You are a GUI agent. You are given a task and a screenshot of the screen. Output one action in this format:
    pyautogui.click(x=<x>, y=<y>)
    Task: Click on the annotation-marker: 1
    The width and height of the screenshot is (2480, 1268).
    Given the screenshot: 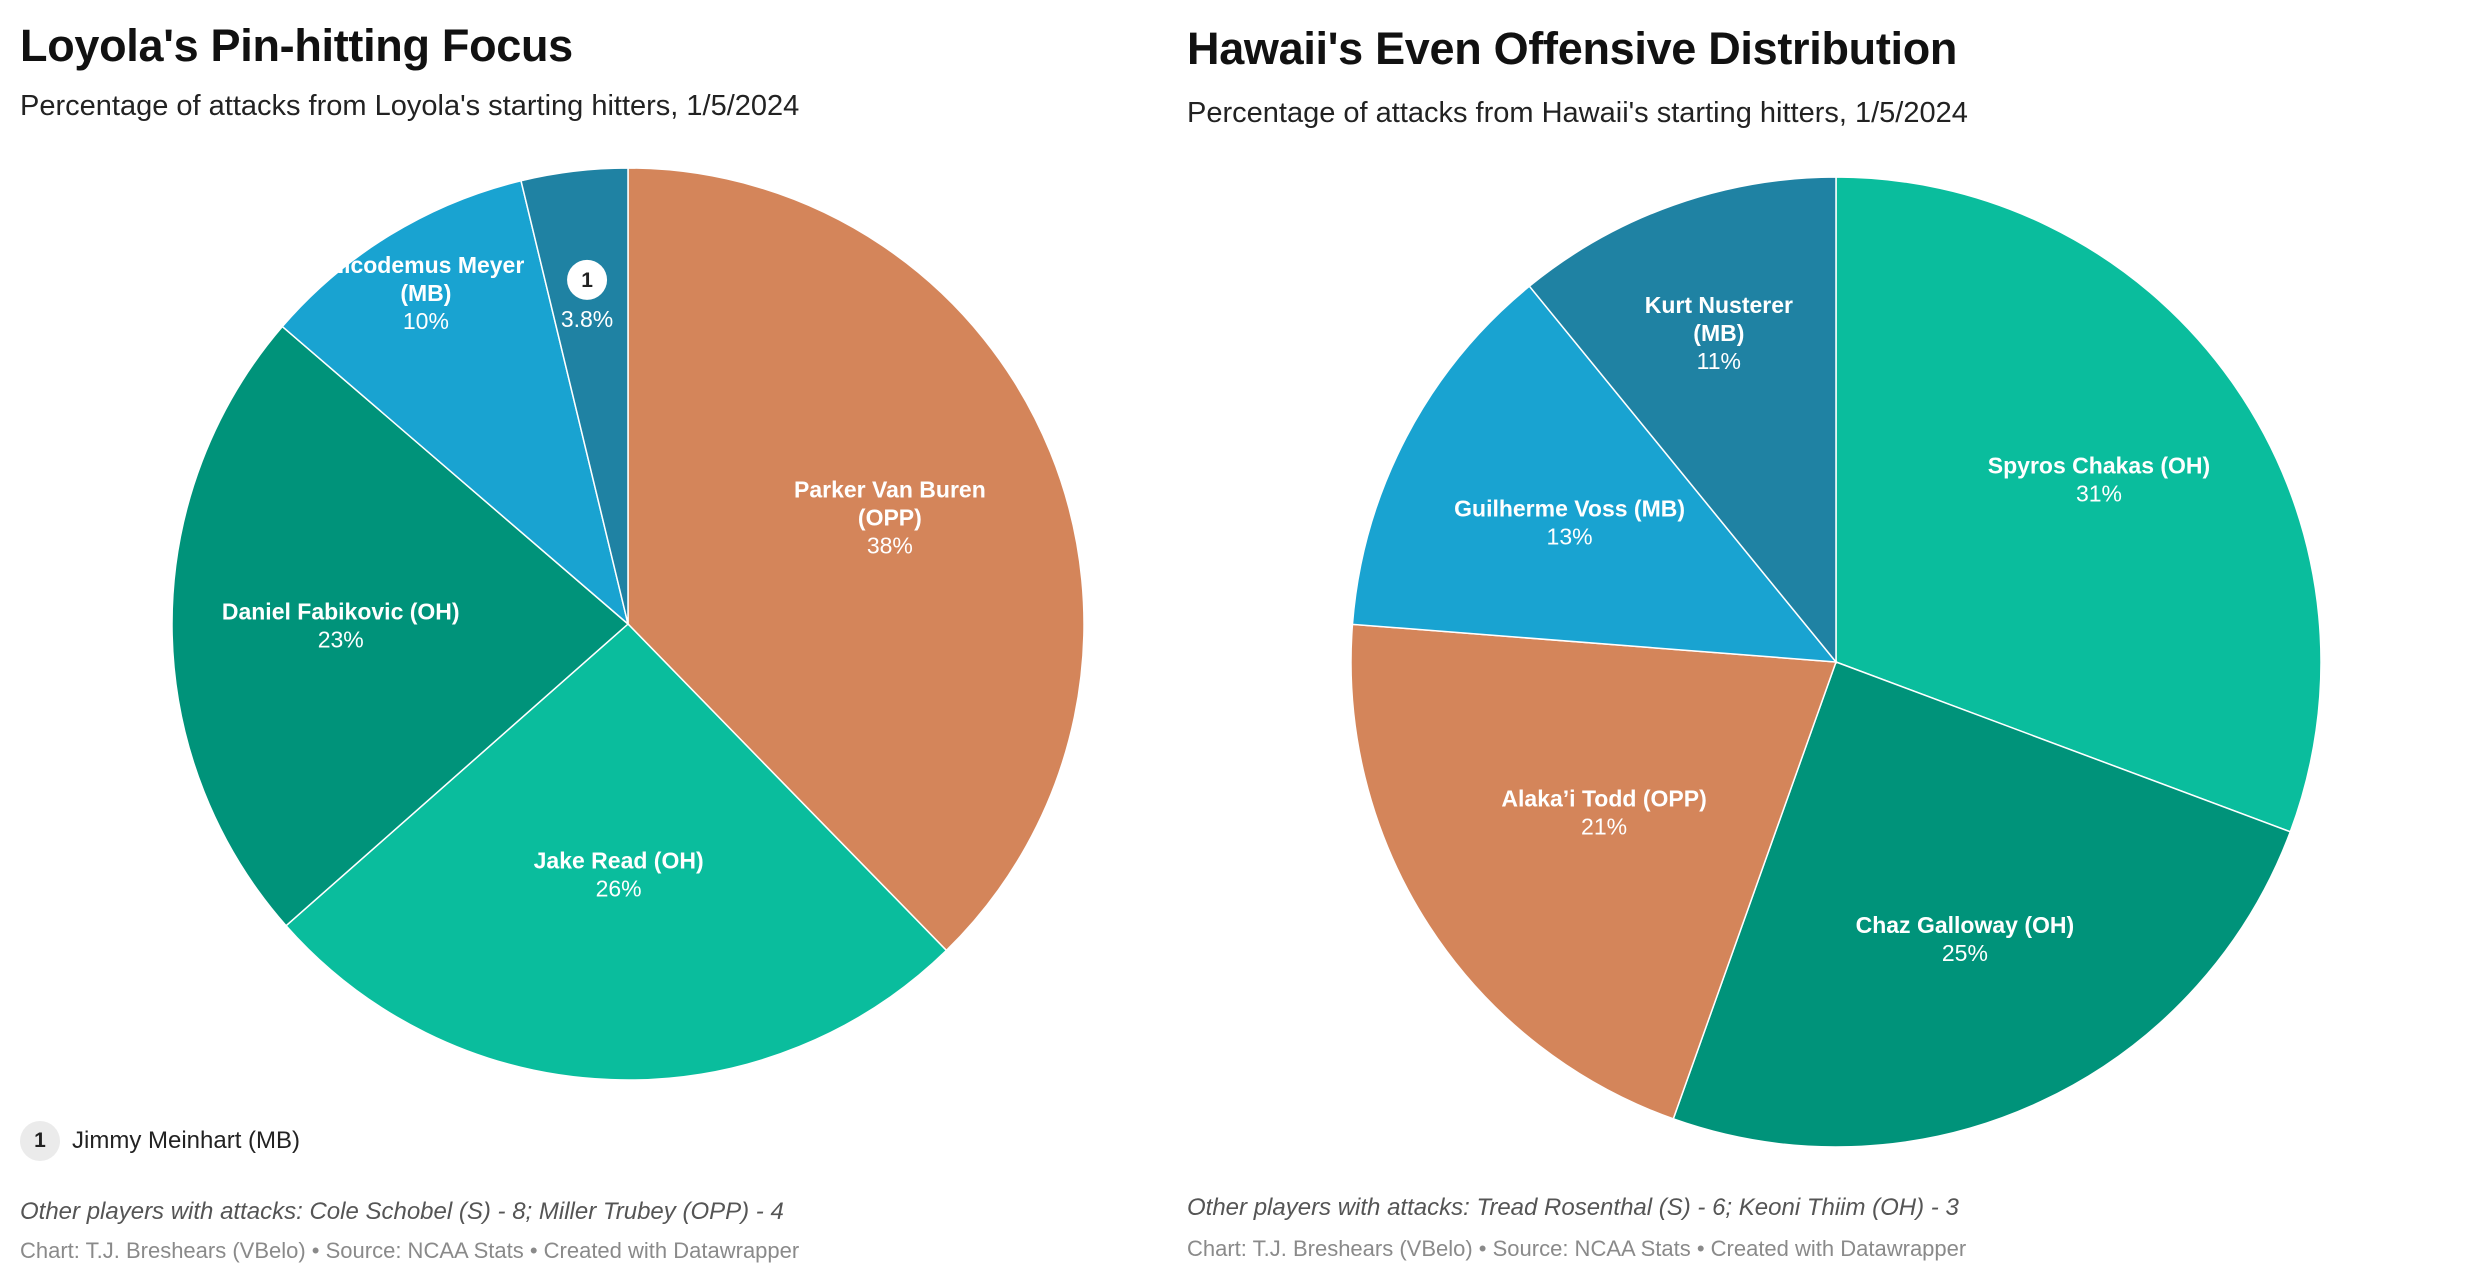 What is the action you would take?
    pyautogui.click(x=587, y=279)
    